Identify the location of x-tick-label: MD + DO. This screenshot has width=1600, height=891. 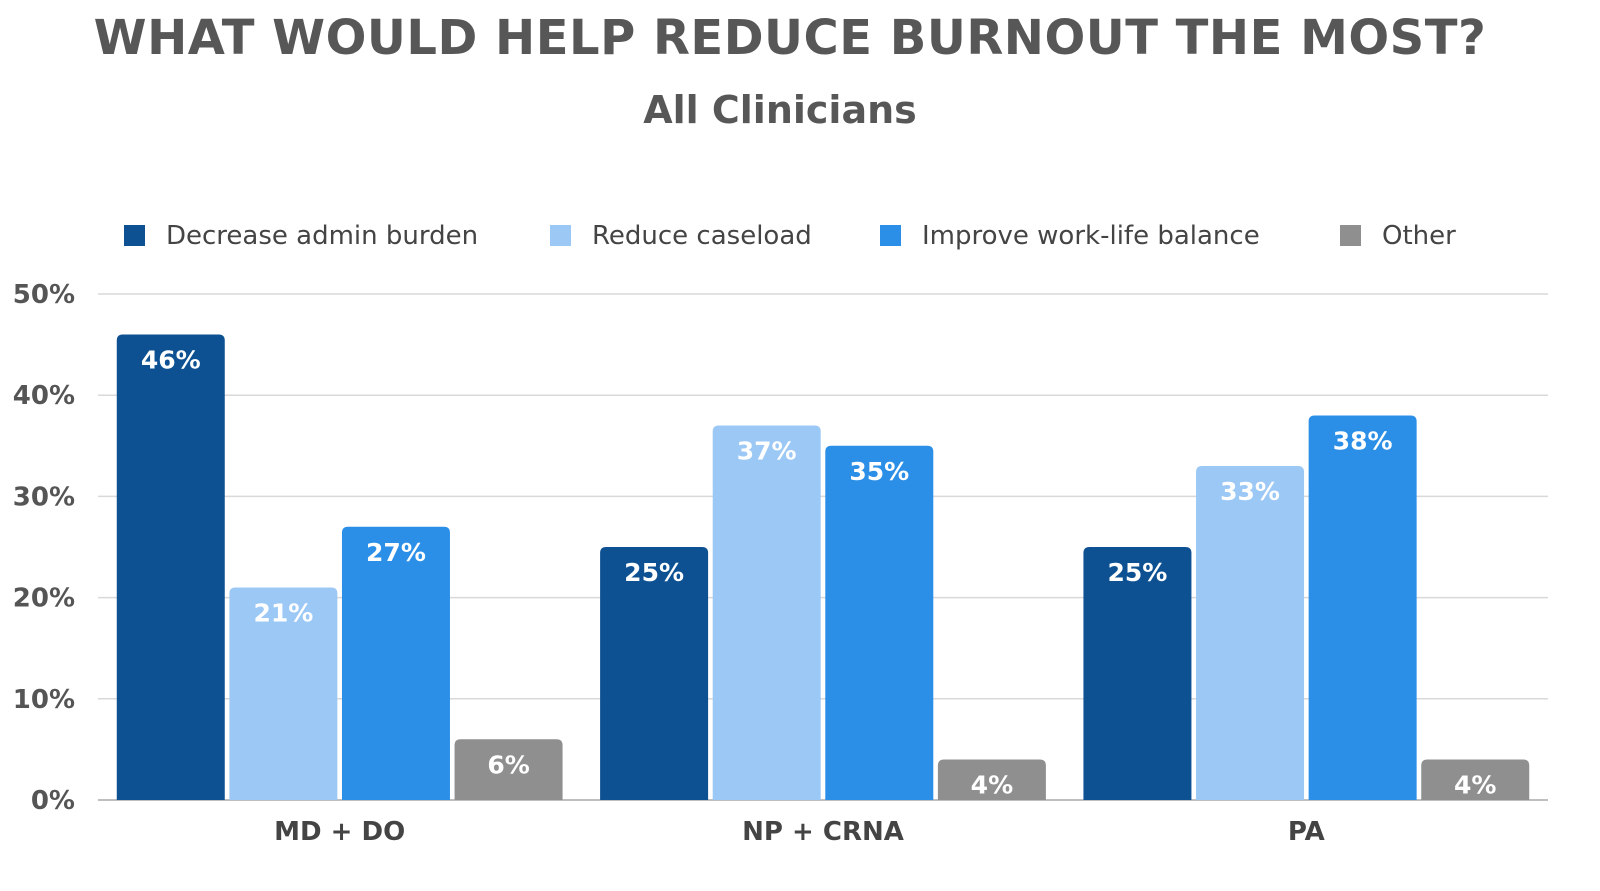
(339, 832).